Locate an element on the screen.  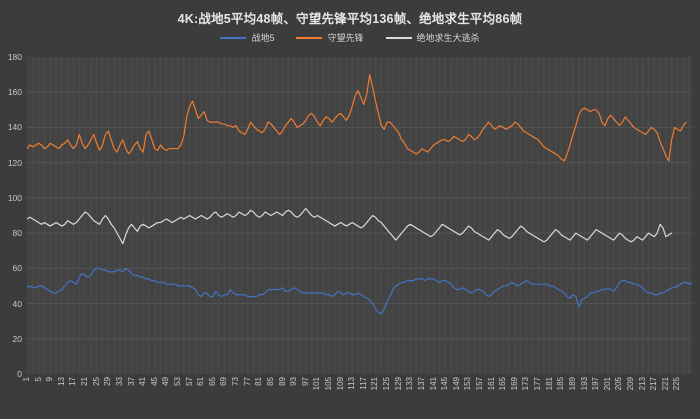
x-tick-label: 65 is located at coordinates (212, 381).